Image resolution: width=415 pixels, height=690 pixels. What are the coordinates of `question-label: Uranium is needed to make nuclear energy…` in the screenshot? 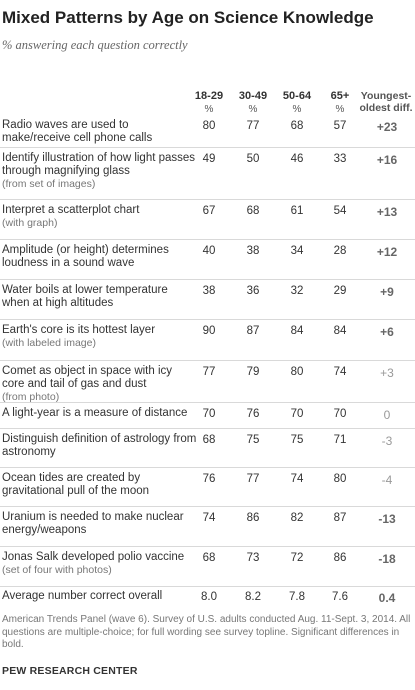 It's located at (99, 524).